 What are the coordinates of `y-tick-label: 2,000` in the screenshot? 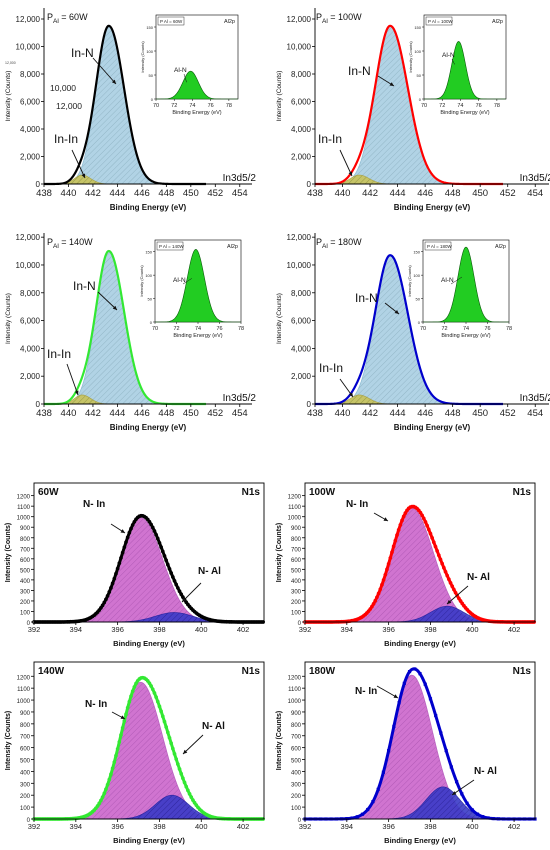 It's located at (30, 376).